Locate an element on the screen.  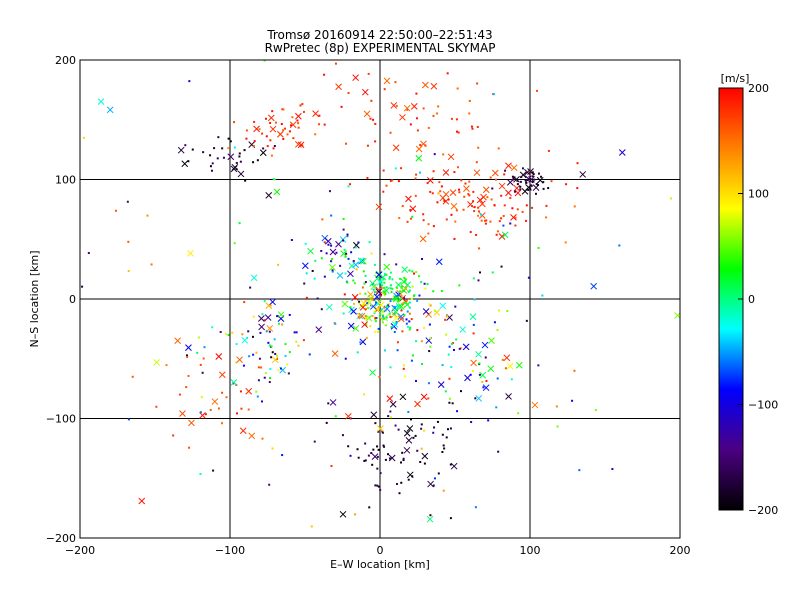
y-tick-label: 100 is located at coordinates (65, 180).